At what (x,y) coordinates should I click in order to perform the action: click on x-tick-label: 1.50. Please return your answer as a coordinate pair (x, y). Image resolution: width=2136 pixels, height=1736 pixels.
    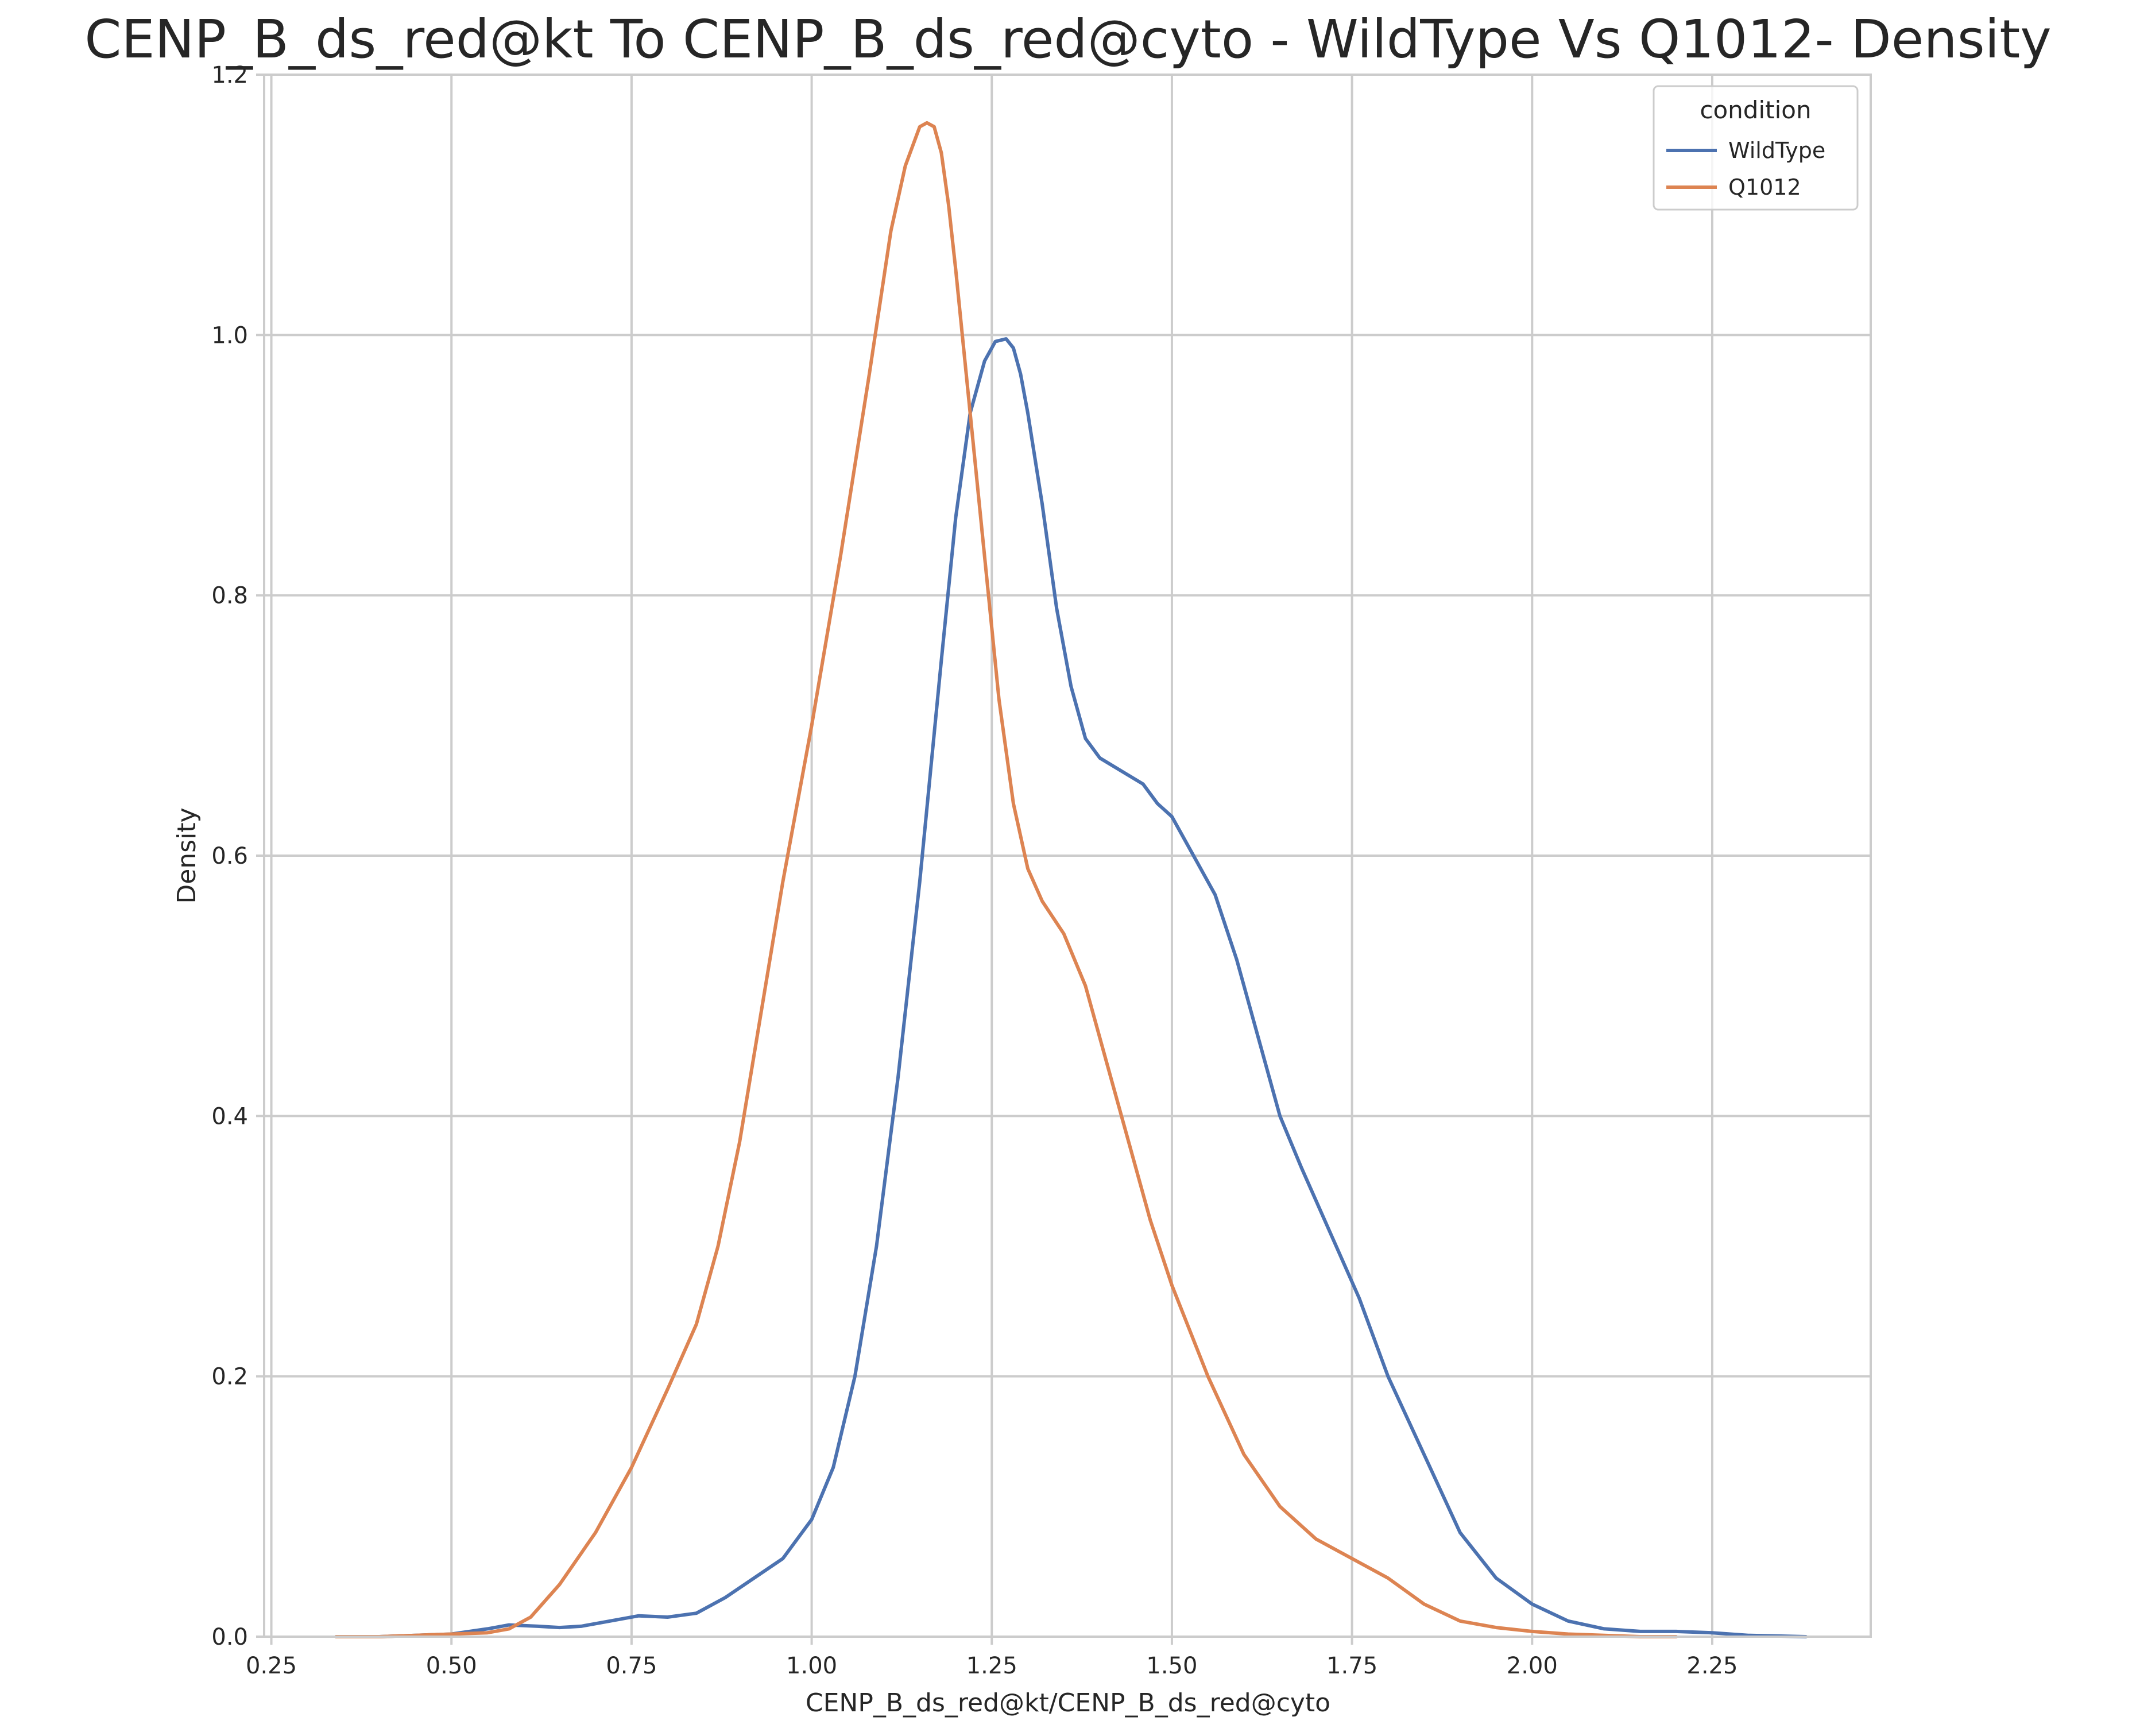
    Looking at the image, I should click on (1172, 1666).